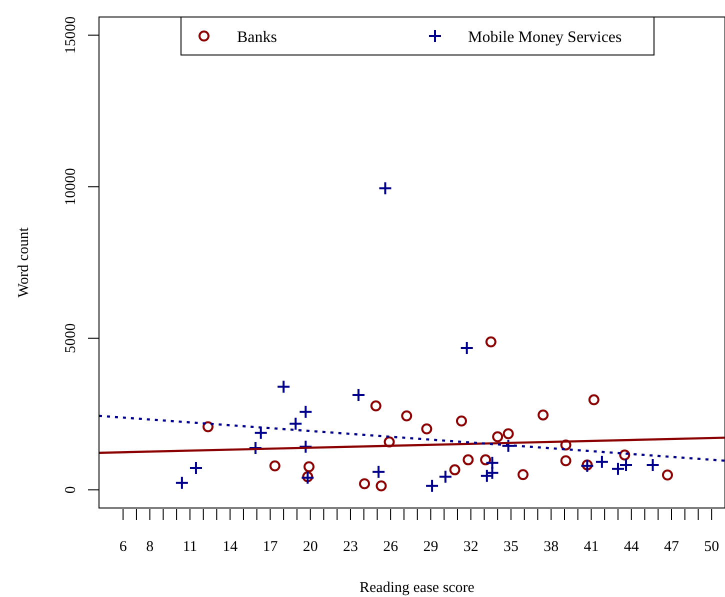 This screenshot has height=597, width=725. Describe the element at coordinates (391, 547) in the screenshot. I see `x-tick-label: 26` at that location.